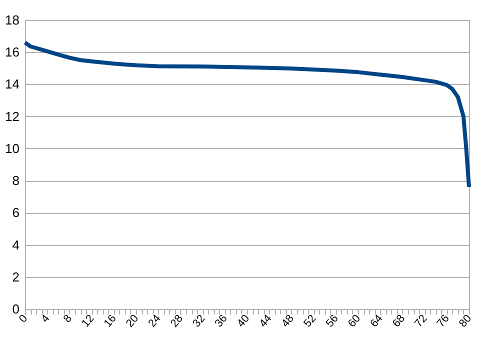 This screenshot has height=340, width=483. Describe the element at coordinates (12, 148) in the screenshot. I see `y-tick-label: 10` at that location.